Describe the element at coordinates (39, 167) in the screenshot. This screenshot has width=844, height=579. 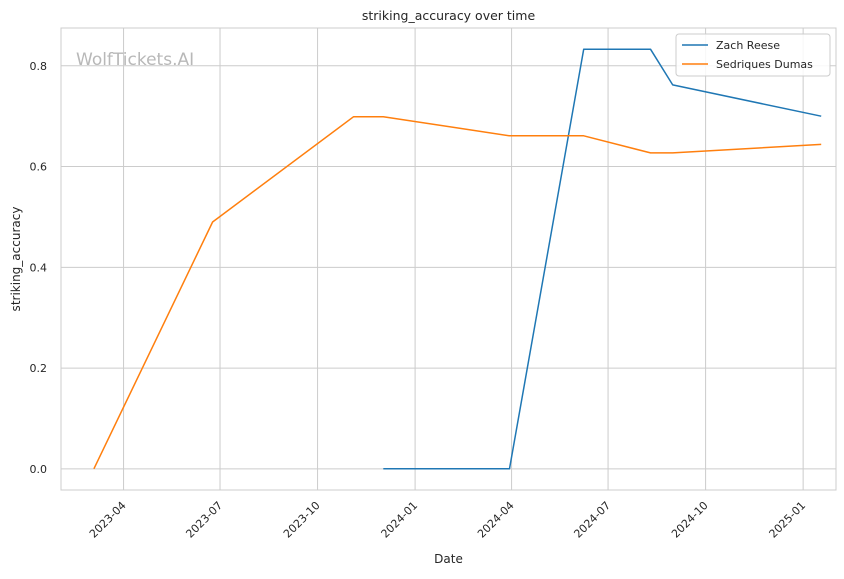
I see `y-tick-label: 0.6` at that location.